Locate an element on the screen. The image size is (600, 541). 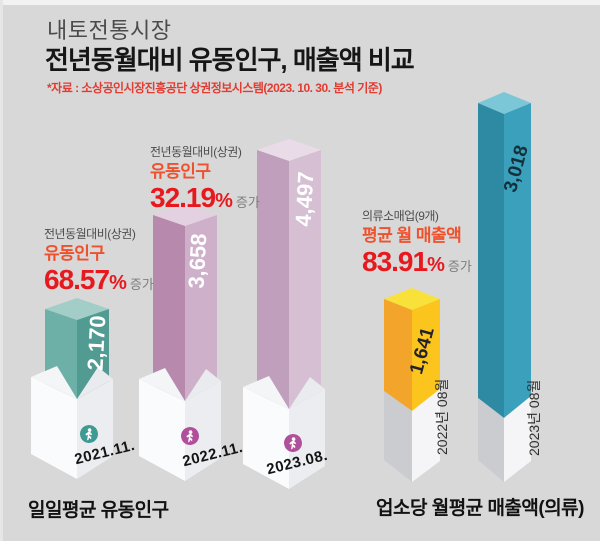
annotation-sales-8391: 의류소매업(9개) 평균 월 매출액 83.91 % 증가 is located at coordinates (417, 244).